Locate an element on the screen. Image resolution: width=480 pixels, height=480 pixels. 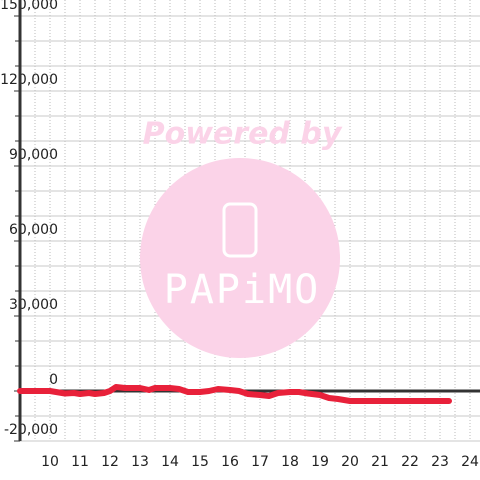
x-tick-label: 15 is located at coordinates (200, 462).